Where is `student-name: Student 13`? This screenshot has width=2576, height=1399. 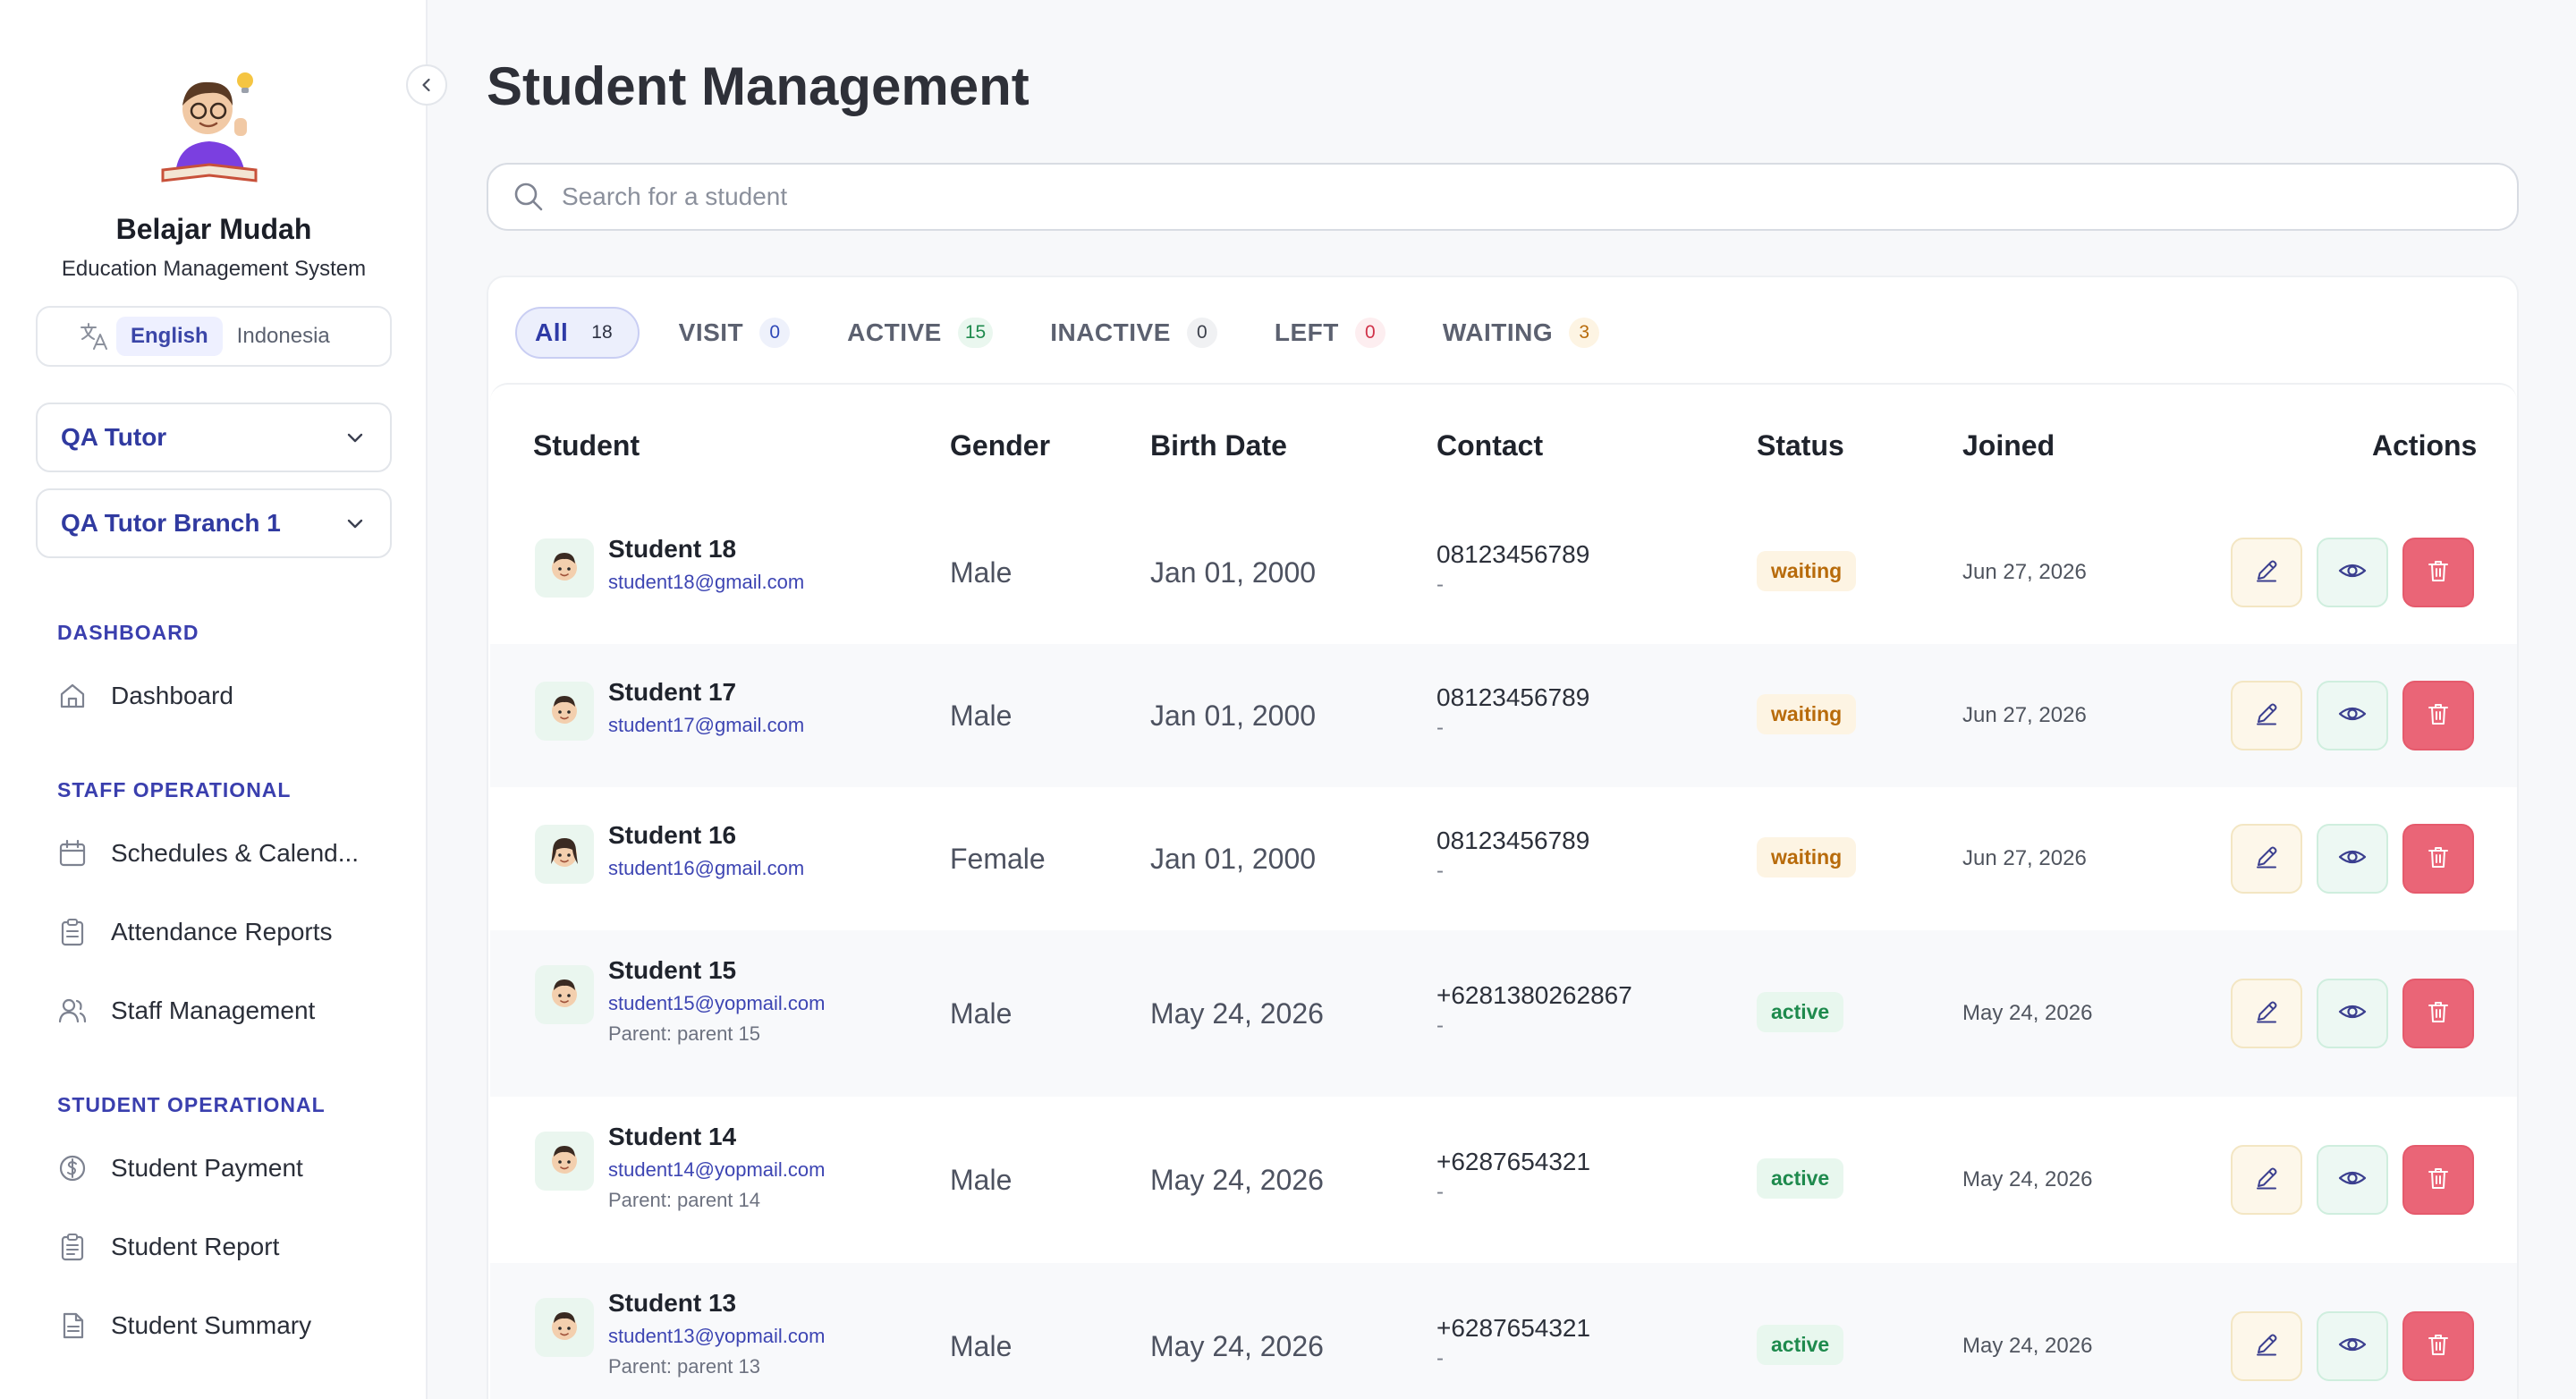
student-name: Student 13 is located at coordinates (672, 1303).